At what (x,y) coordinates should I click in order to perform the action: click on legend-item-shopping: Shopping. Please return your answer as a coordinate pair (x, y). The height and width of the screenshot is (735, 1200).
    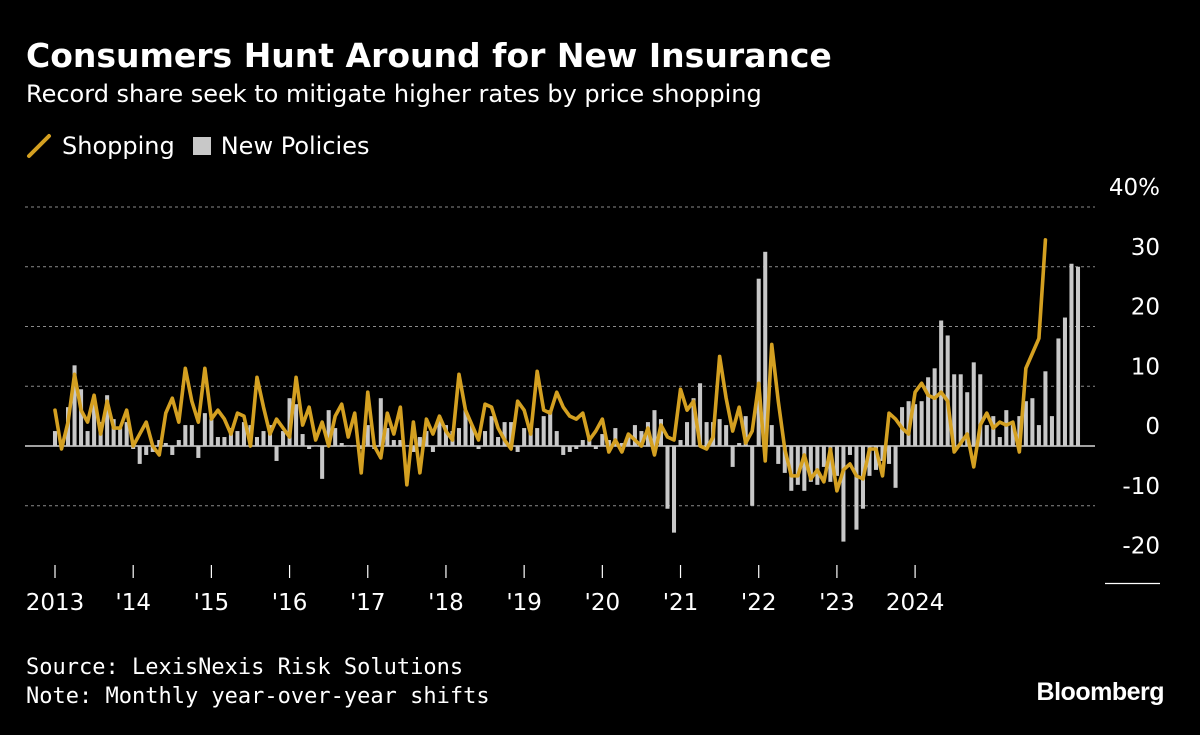
    Looking at the image, I should click on (100, 146).